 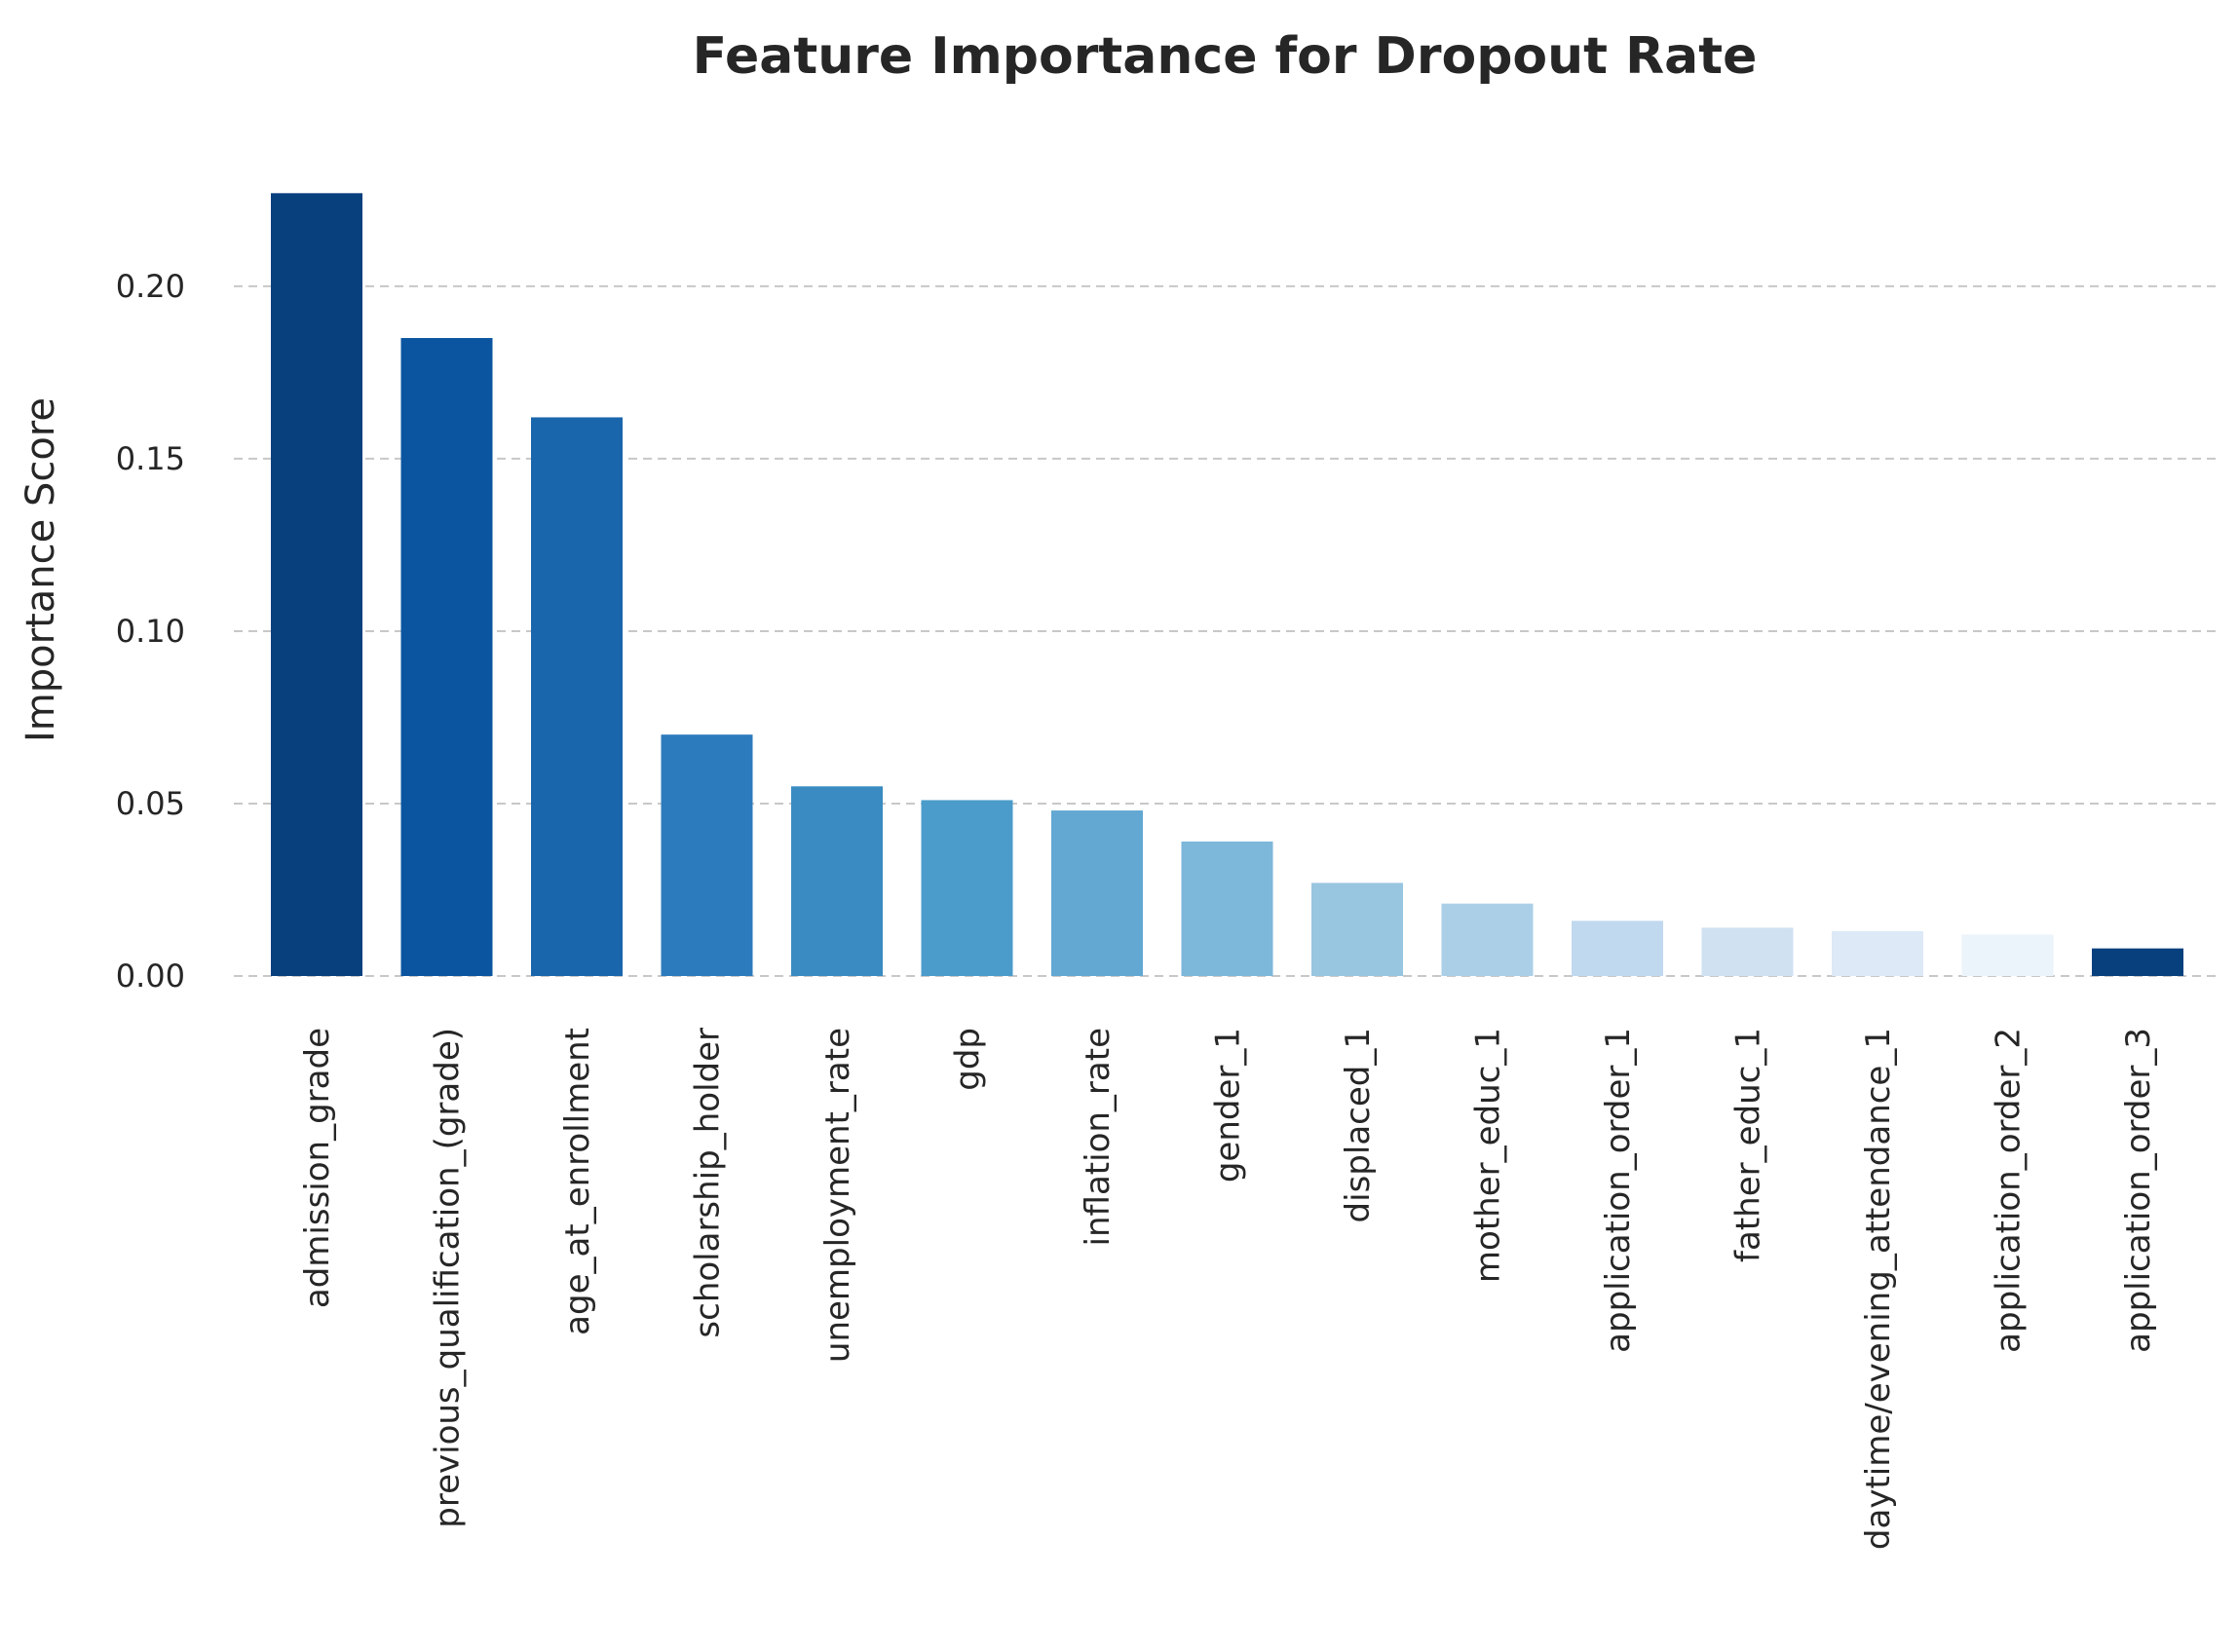 I want to click on y-tick-label: 0.15, so click(x=150, y=459).